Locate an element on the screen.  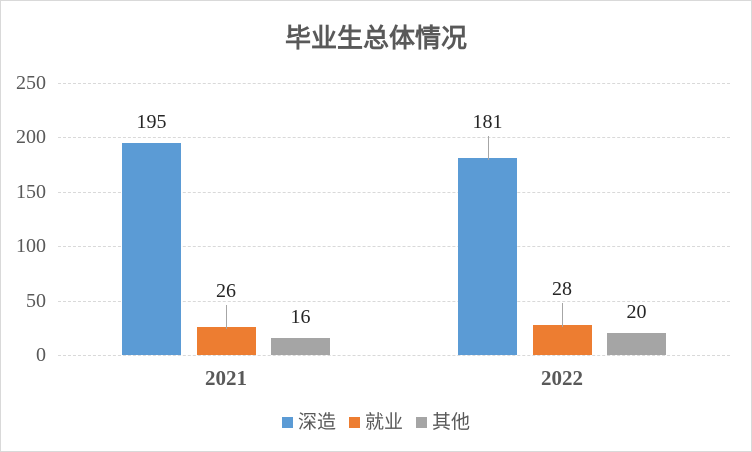
y-tick-label: 100 is located at coordinates (31, 246).